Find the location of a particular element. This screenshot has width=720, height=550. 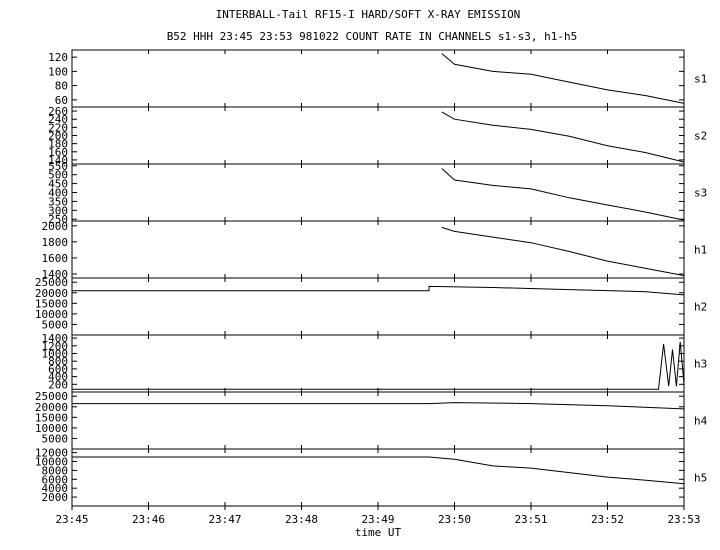

y-tick-label: 550 is located at coordinates (58, 166).